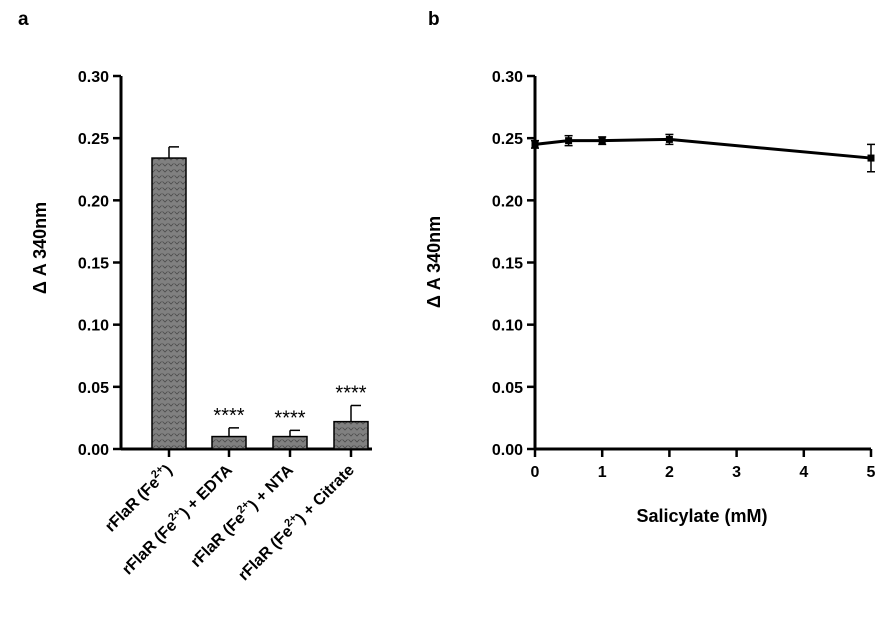 The height and width of the screenshot is (619, 877). I want to click on x-tick-label: 5, so click(871, 472).